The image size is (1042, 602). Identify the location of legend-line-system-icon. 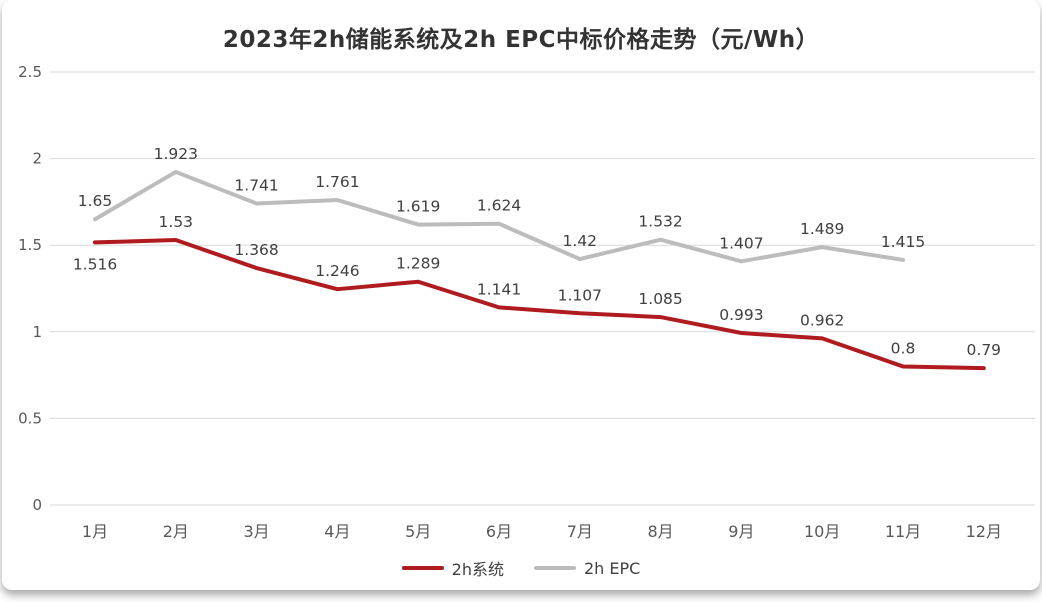
(422, 568).